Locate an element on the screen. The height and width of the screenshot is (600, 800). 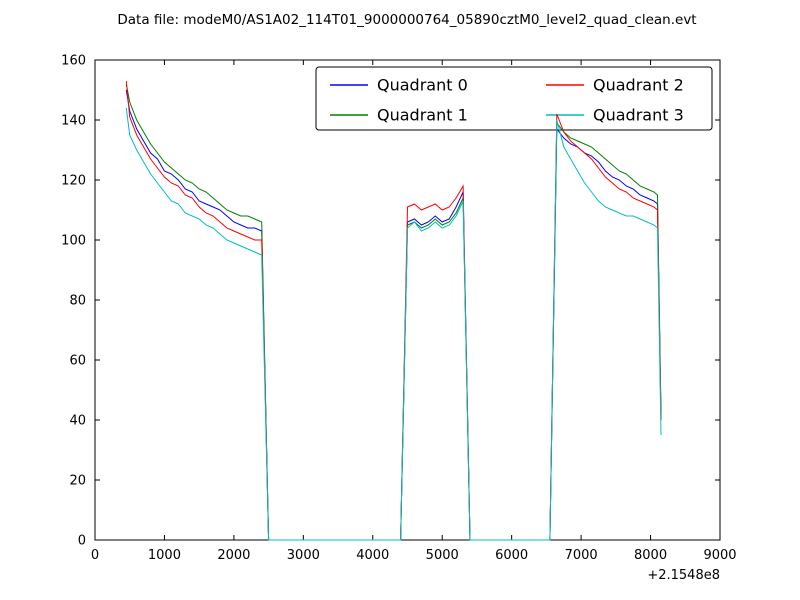
legend-label-1: Quadrant 1 is located at coordinates (422, 115).